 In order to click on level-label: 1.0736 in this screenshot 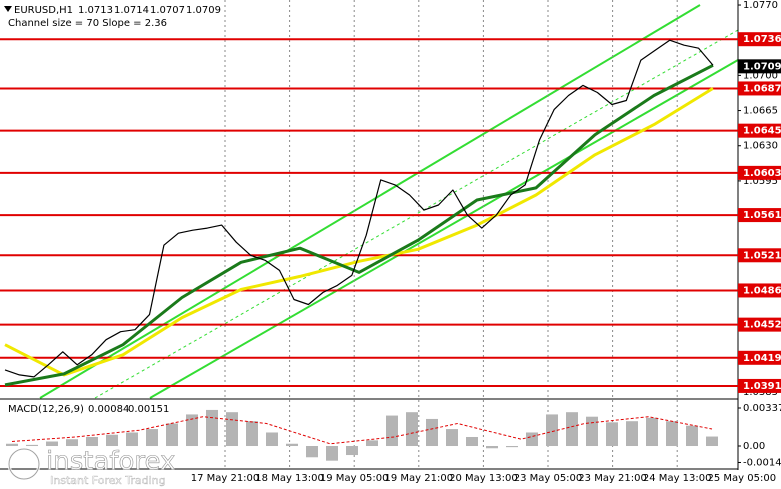, I will do `click(762, 39)`.